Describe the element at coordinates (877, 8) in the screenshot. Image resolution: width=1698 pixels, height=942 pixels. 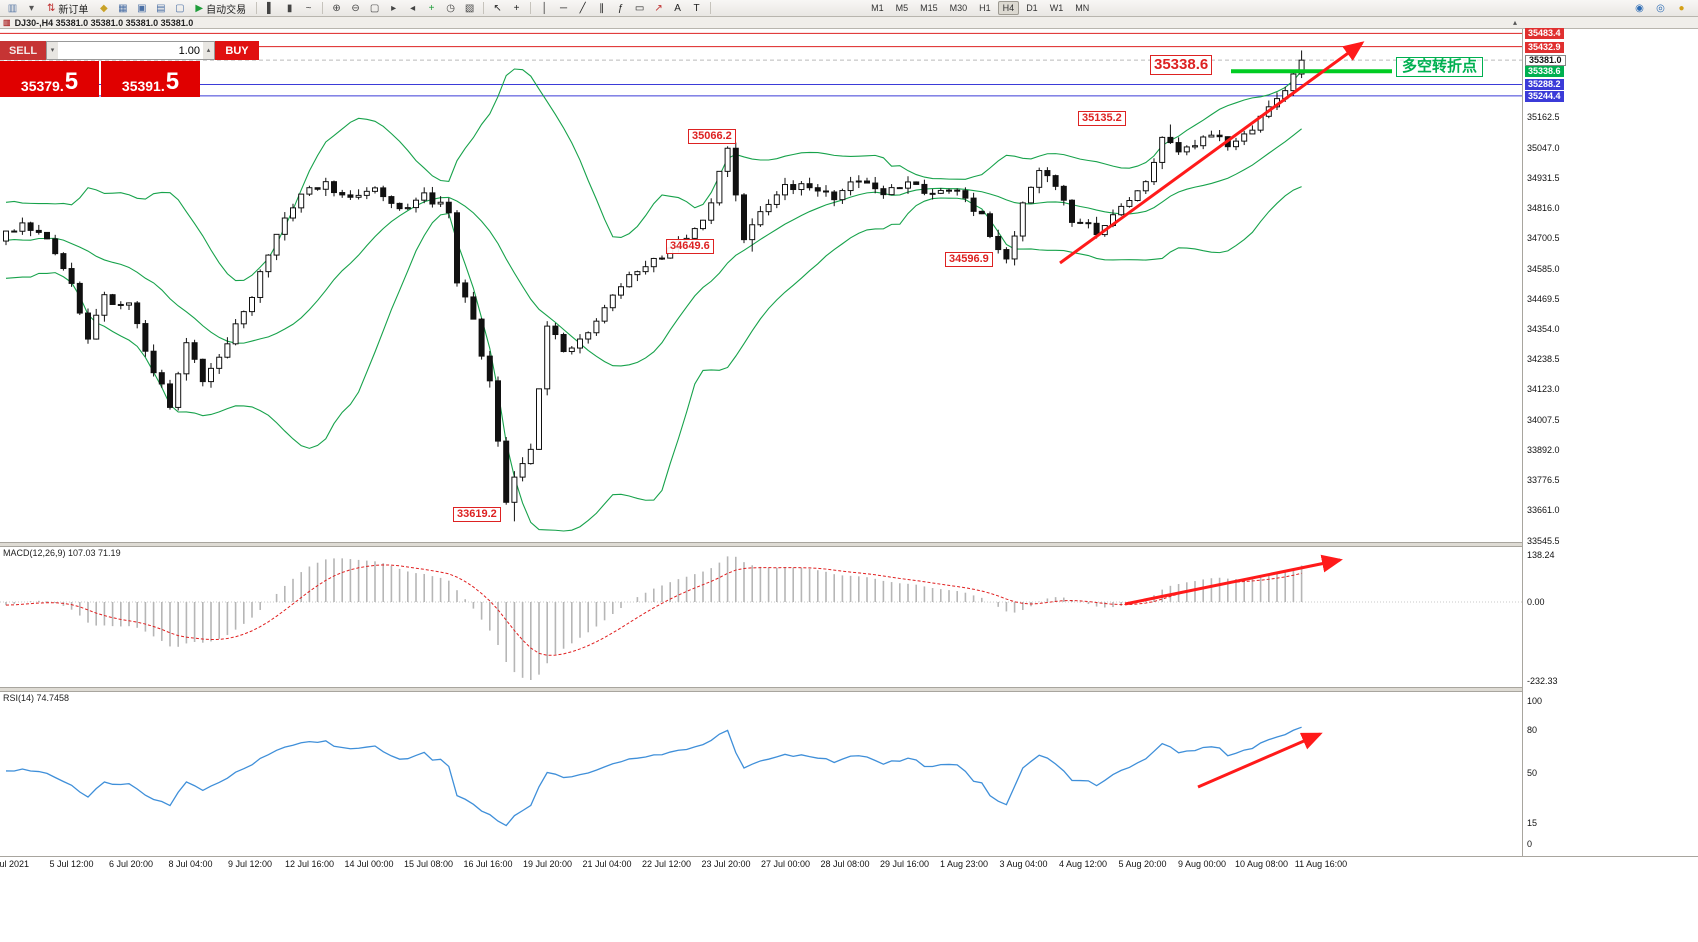
I see `timeframe-m1: M1` at that location.